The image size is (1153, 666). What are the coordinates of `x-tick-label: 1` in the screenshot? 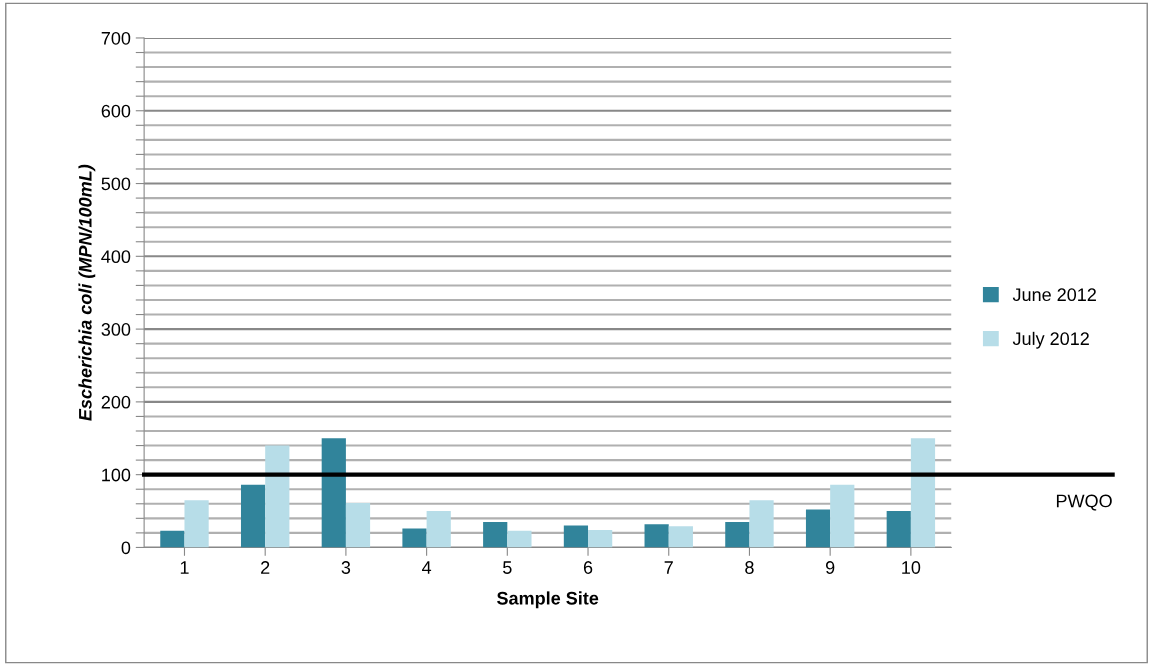 It's located at (184, 567).